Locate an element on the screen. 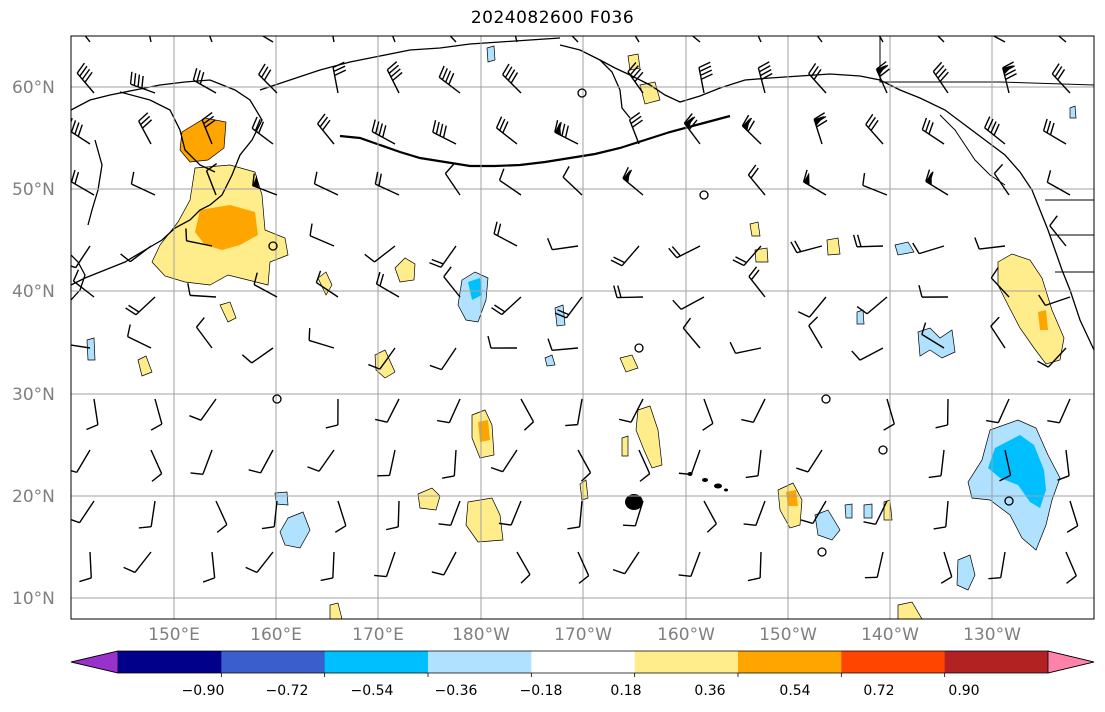  lon-label-160w: 160°W is located at coordinates (686, 635).